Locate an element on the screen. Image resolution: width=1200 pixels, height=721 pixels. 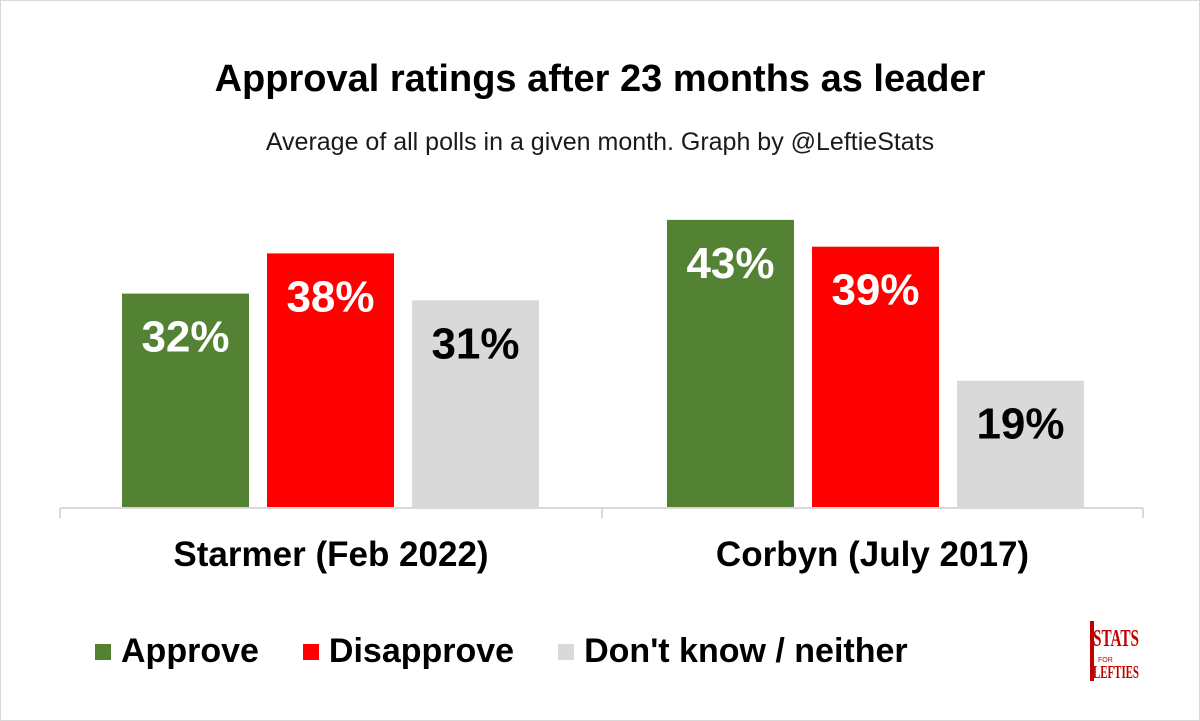
legend-item: Don't know / neither is located at coordinates (733, 651).